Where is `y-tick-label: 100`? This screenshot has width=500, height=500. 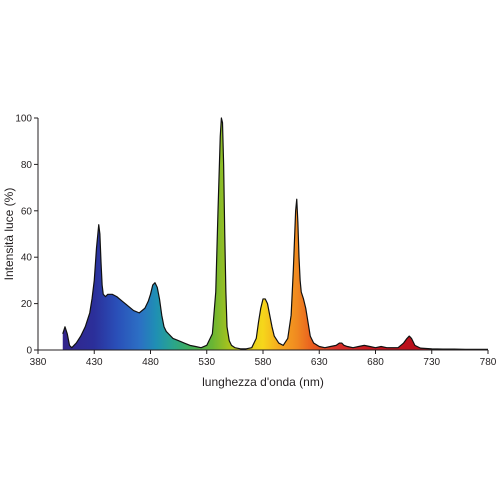
y-tick-label: 100 is located at coordinates (23, 119).